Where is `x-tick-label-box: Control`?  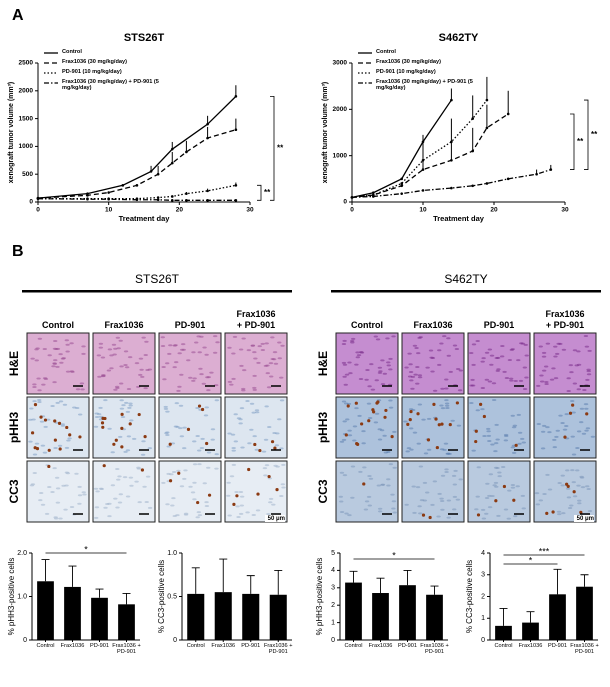
x-tick-label-box: Control is located at coordinates (503, 646).